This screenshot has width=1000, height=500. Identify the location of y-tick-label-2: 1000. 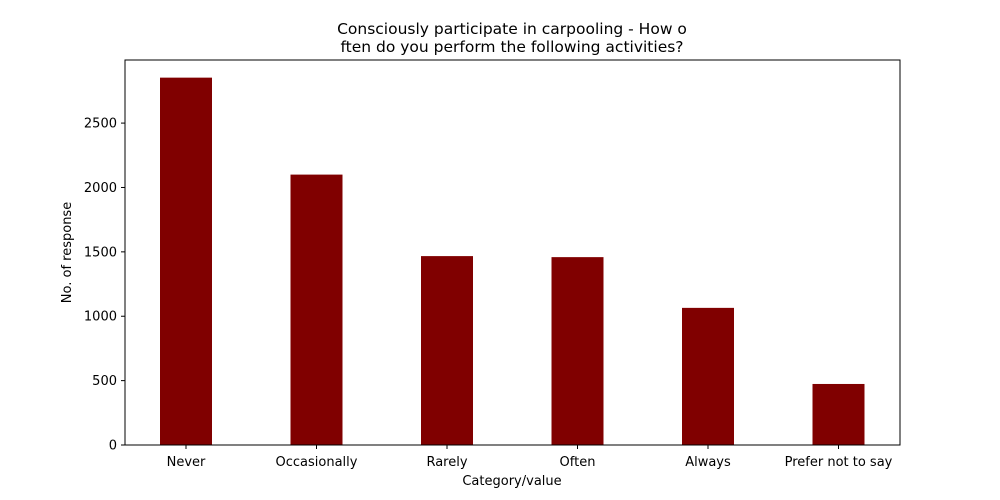
(100, 317).